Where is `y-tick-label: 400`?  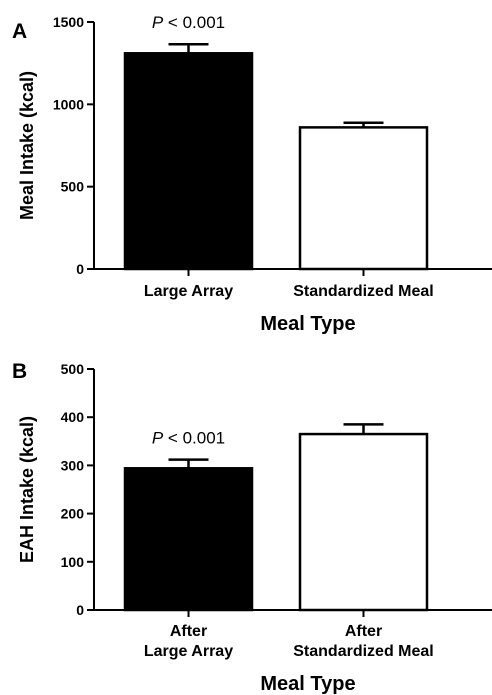
y-tick-label: 400 is located at coordinates (73, 417).